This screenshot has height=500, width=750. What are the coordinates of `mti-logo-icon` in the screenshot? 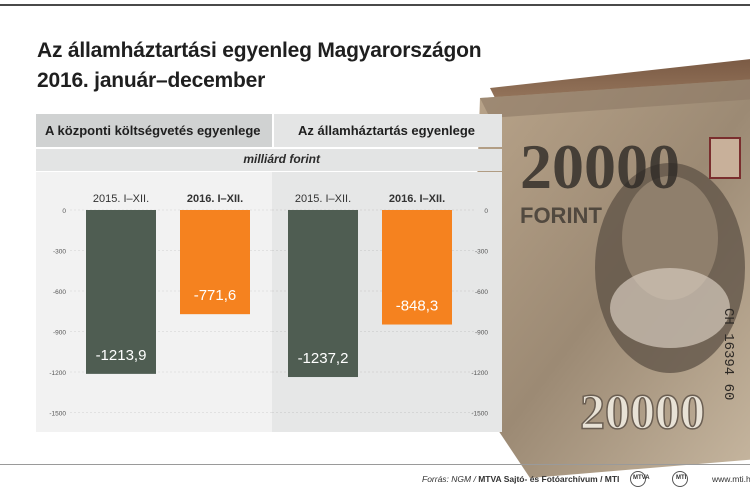 It's located at (680, 479).